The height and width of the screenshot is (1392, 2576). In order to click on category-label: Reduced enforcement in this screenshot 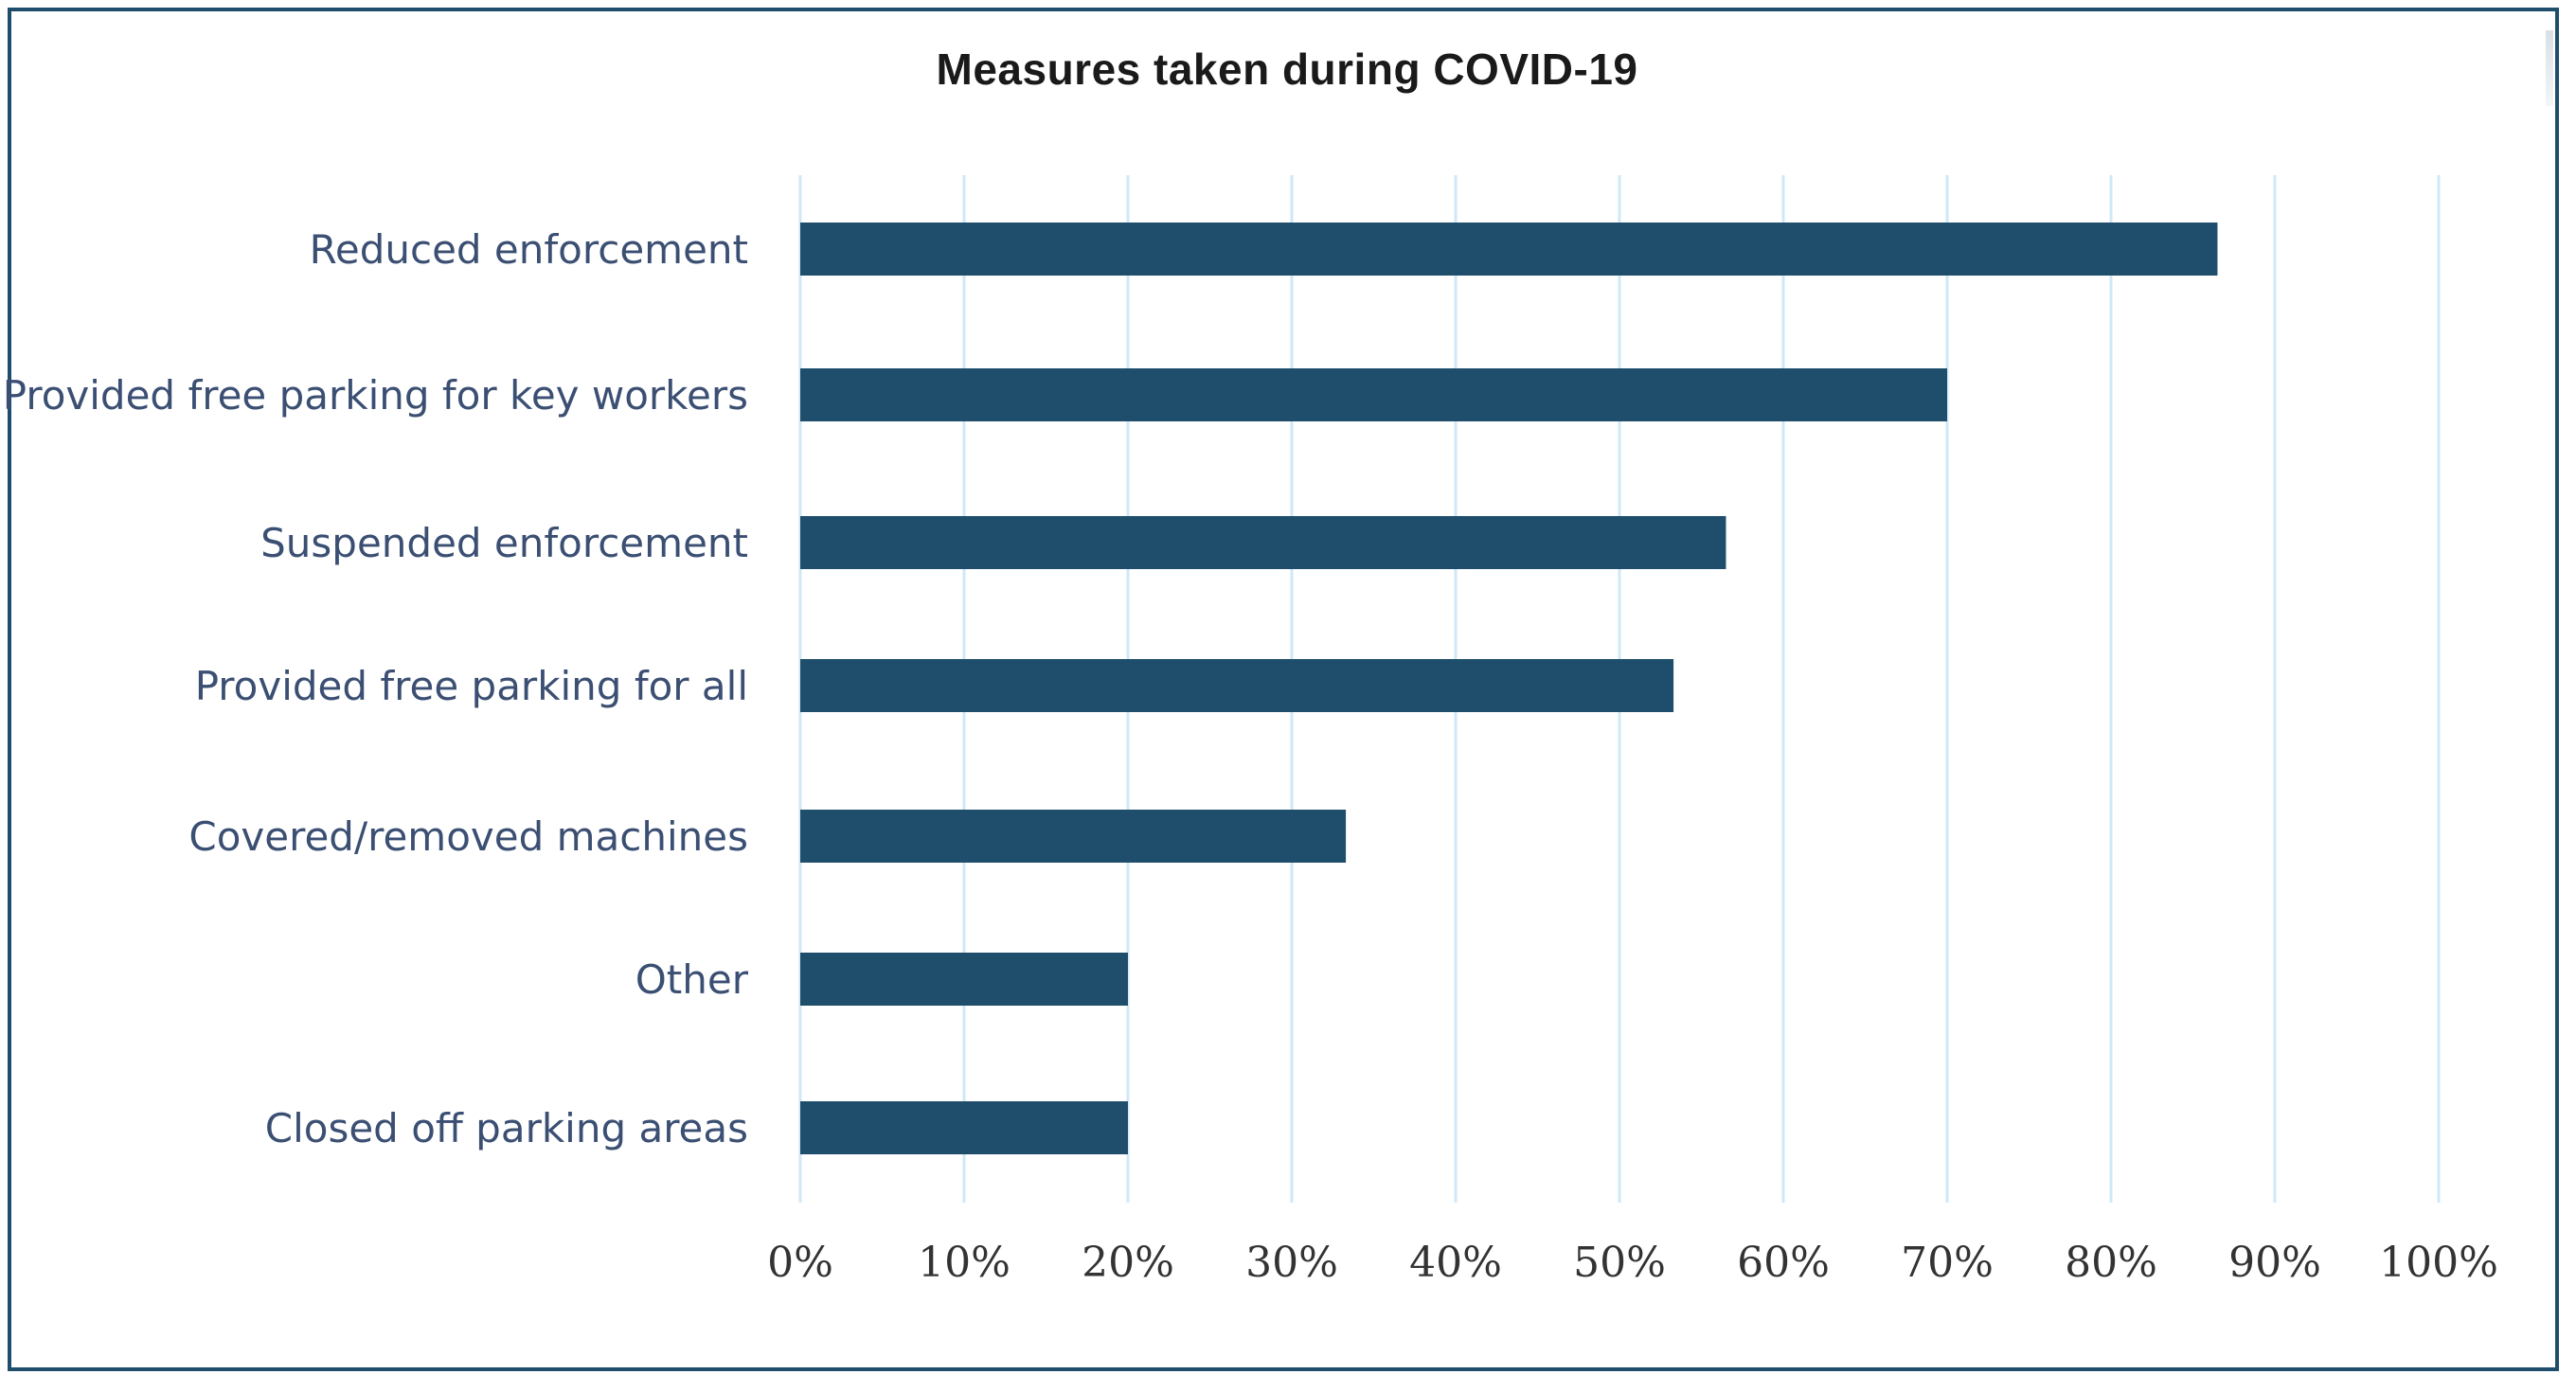, I will do `click(529, 250)`.